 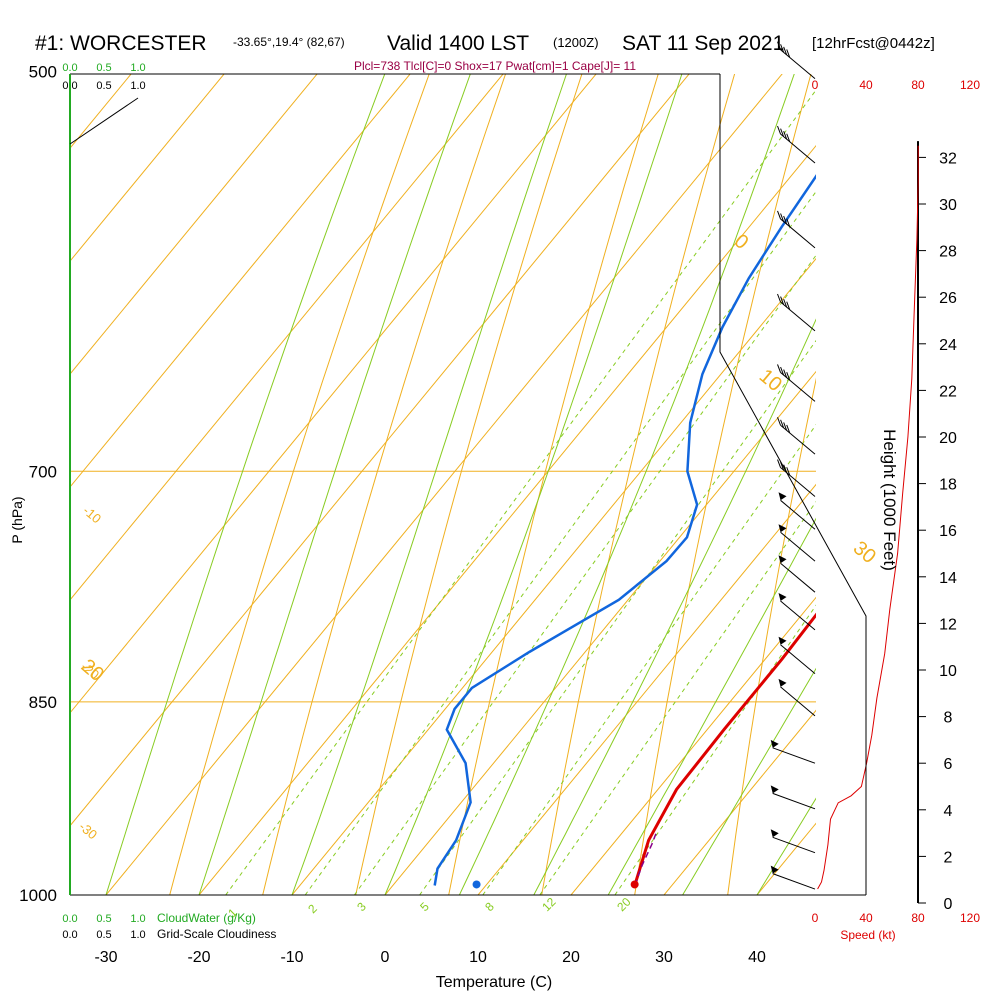 What do you see at coordinates (793, 484) in the screenshot?
I see `terrain-outline` at bounding box center [793, 484].